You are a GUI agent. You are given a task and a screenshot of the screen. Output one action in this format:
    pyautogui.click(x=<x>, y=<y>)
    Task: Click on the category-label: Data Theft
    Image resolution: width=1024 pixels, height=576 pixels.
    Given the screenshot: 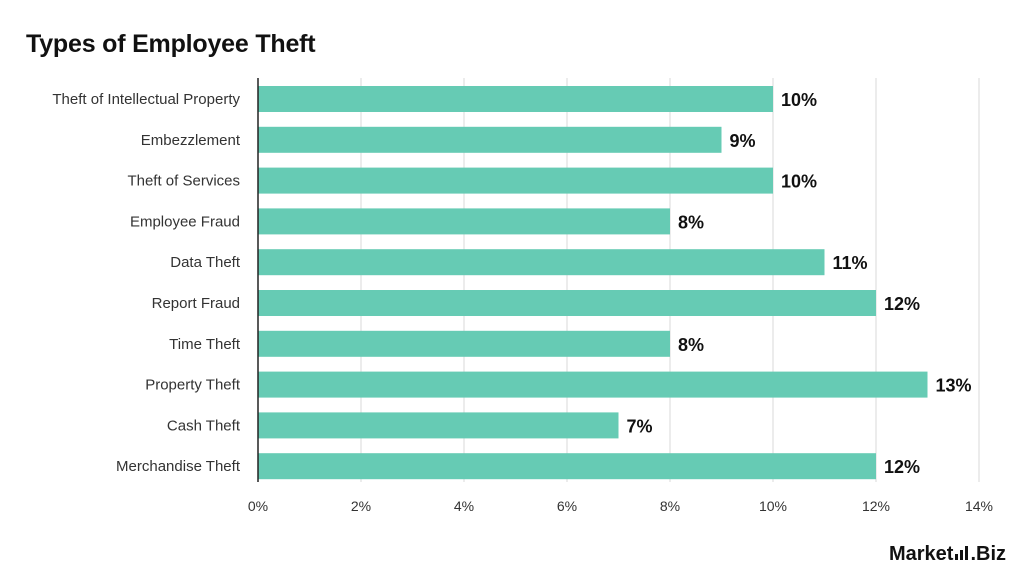 What is the action you would take?
    pyautogui.click(x=205, y=262)
    